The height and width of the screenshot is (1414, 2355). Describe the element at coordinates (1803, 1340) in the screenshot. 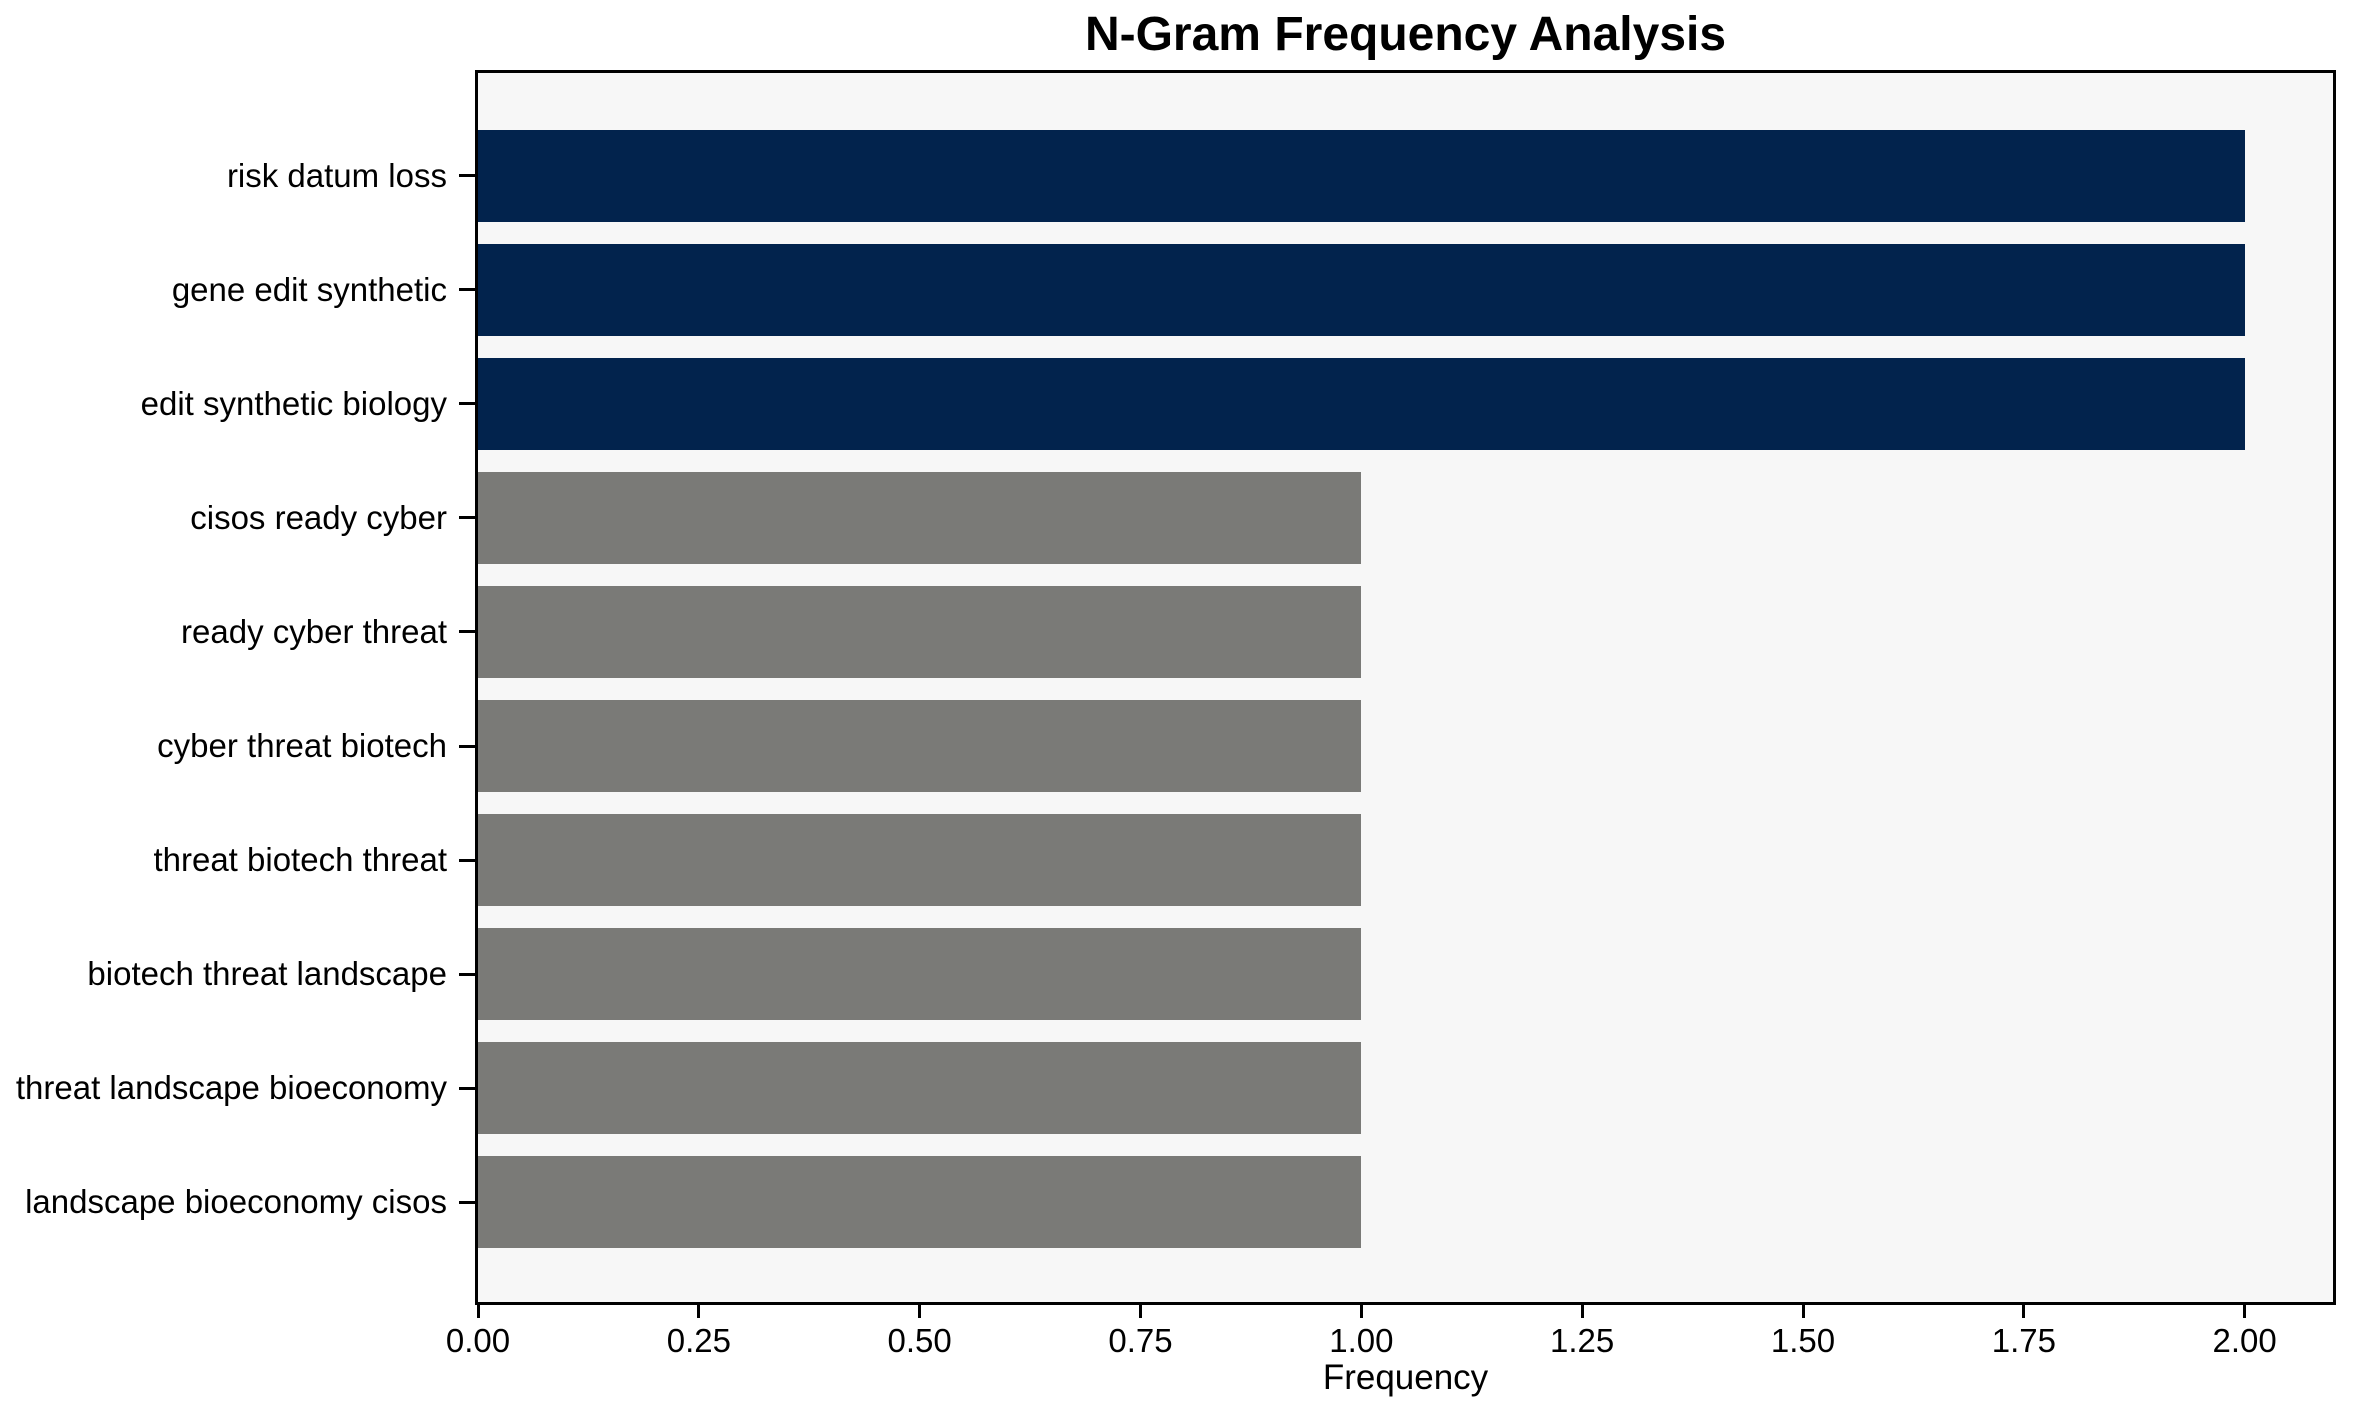

I see `x-tick-label: 1.50` at that location.